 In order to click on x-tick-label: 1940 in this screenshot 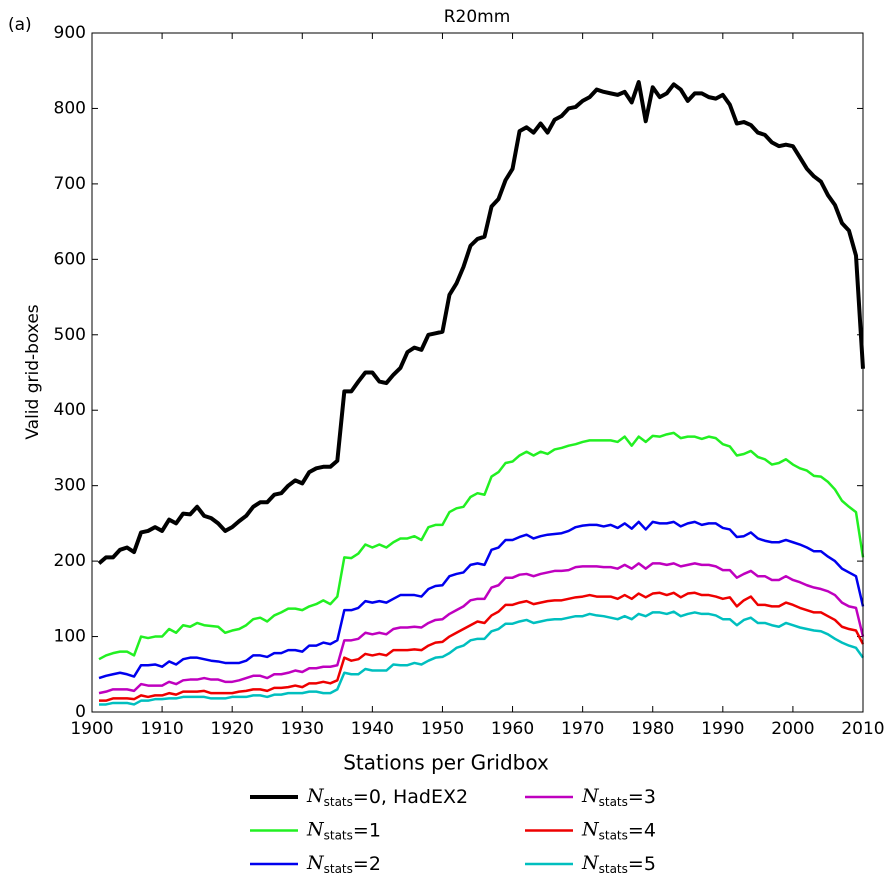, I will do `click(372, 729)`.